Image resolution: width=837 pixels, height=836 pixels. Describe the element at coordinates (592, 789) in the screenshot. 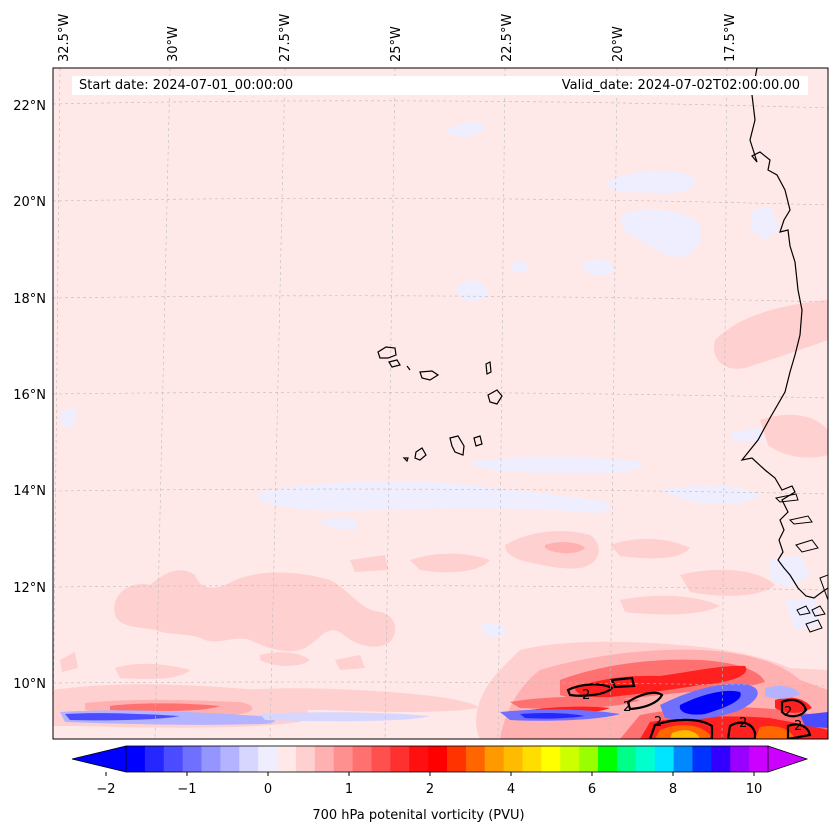

I see `colorbar-tick-label: 6` at that location.